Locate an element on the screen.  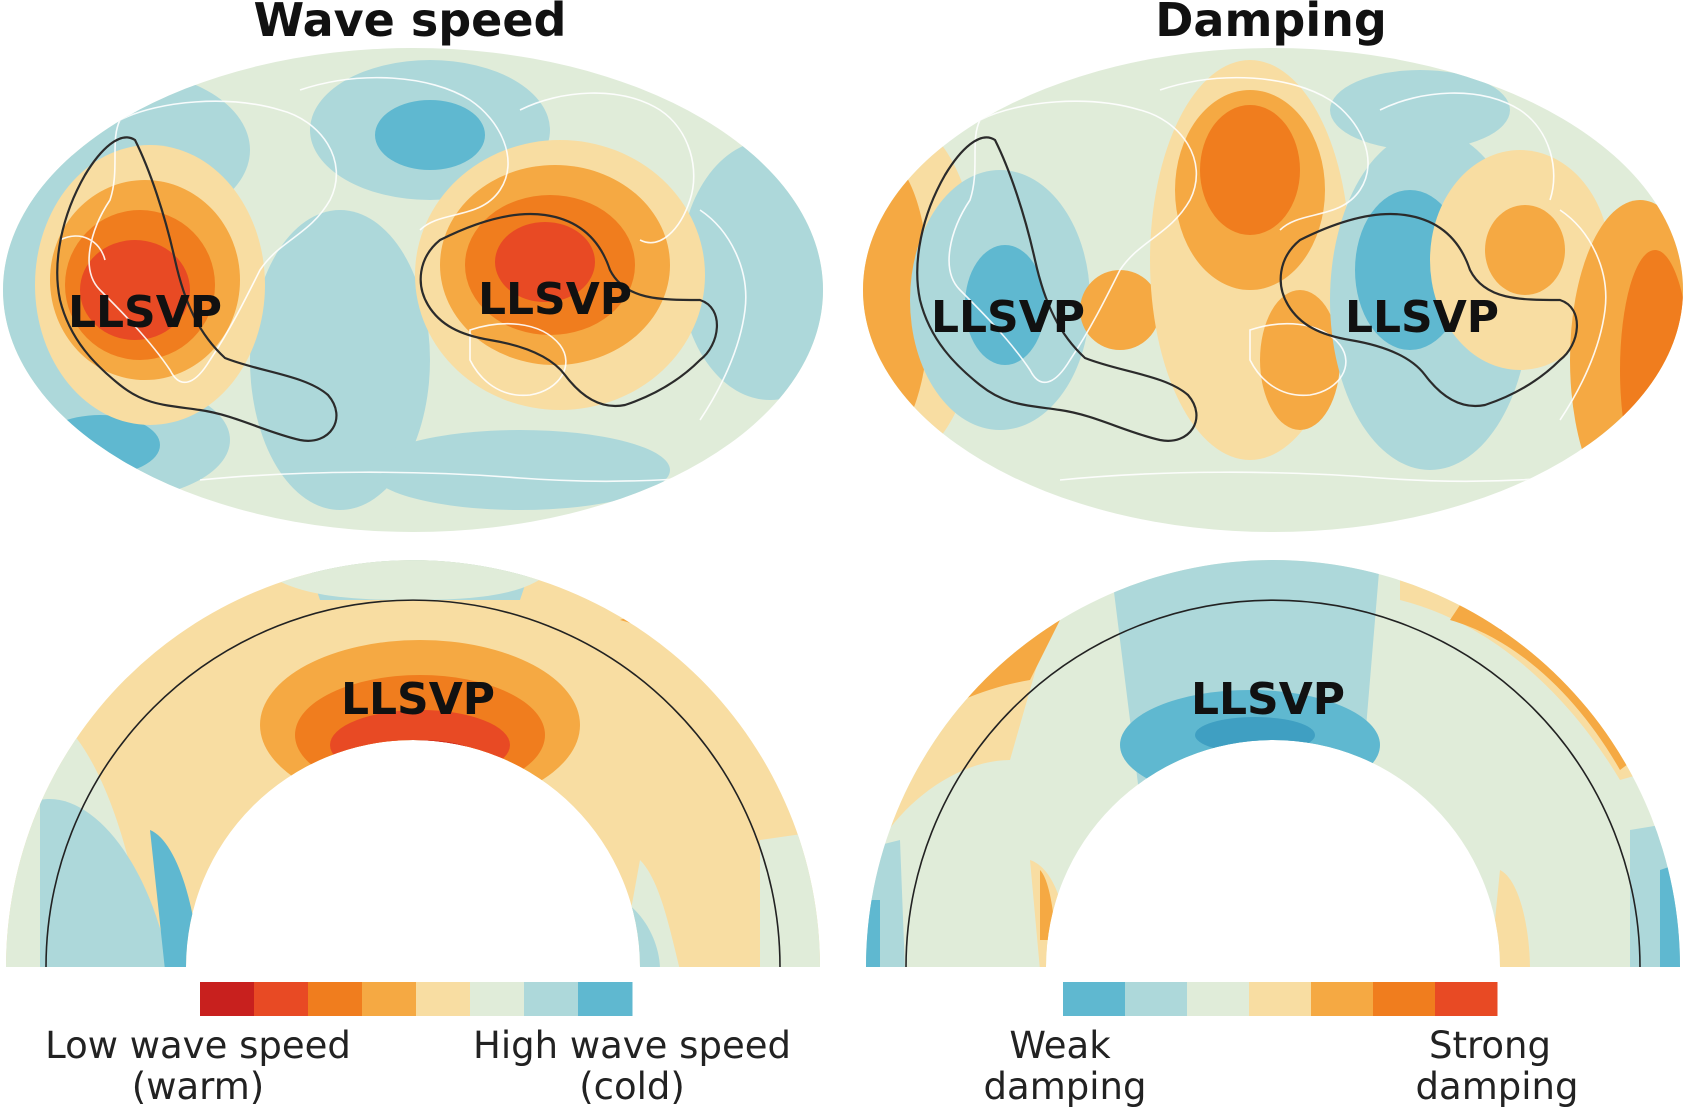
core-mantle-boundary-wave is located at coordinates (413, 783).